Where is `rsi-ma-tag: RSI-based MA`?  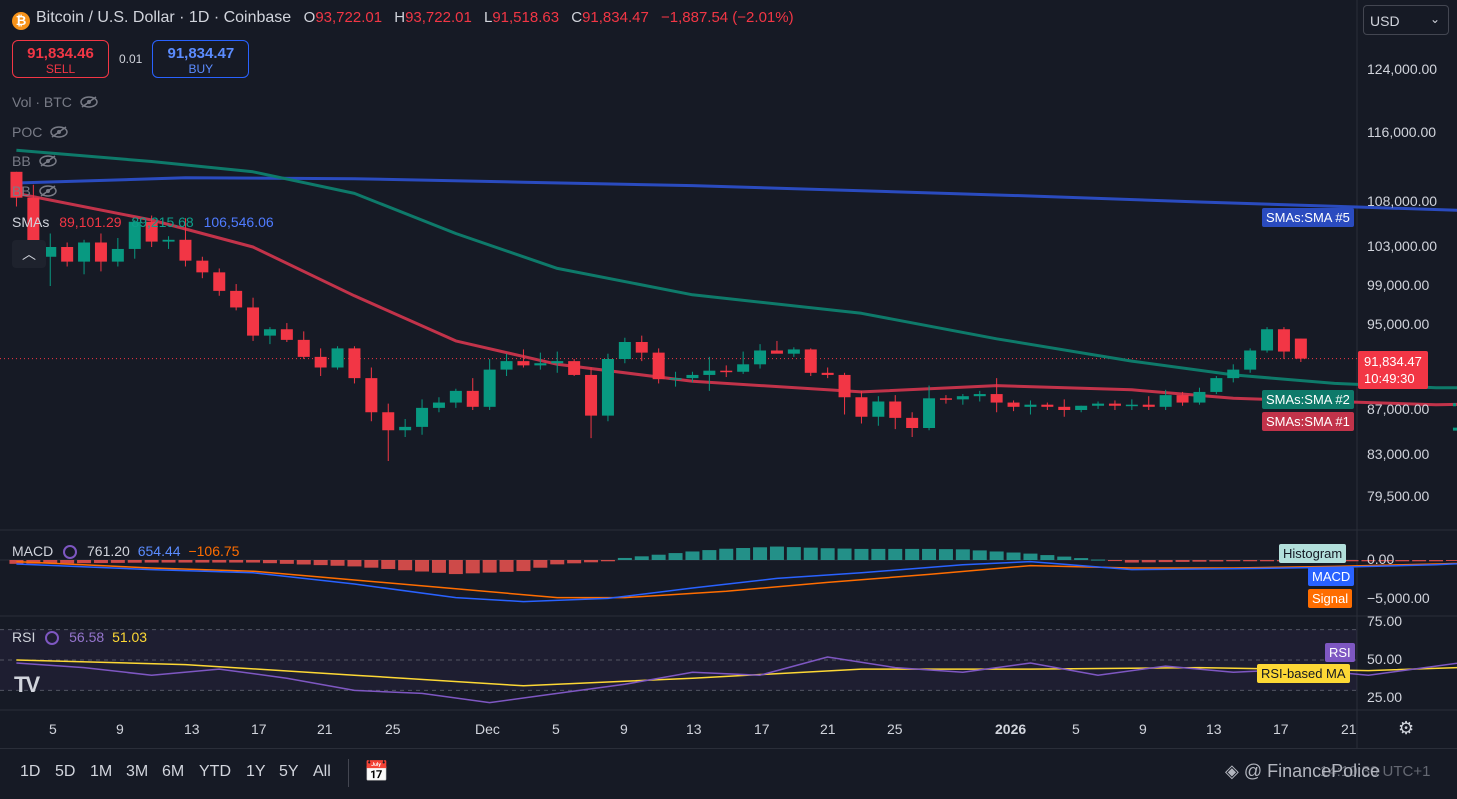
rsi-ma-tag: RSI-based MA is located at coordinates (1303, 673).